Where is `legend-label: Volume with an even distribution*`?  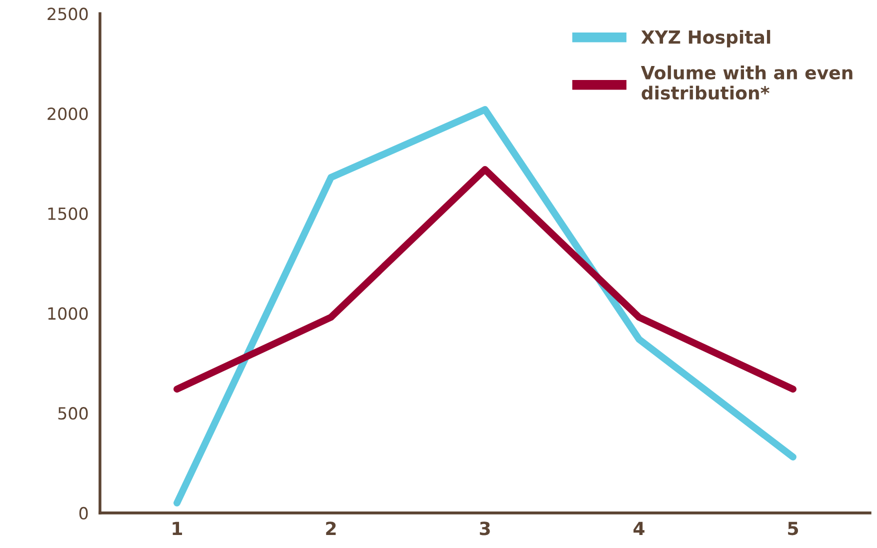 legend-label: Volume with an even distribution* is located at coordinates (746, 82).